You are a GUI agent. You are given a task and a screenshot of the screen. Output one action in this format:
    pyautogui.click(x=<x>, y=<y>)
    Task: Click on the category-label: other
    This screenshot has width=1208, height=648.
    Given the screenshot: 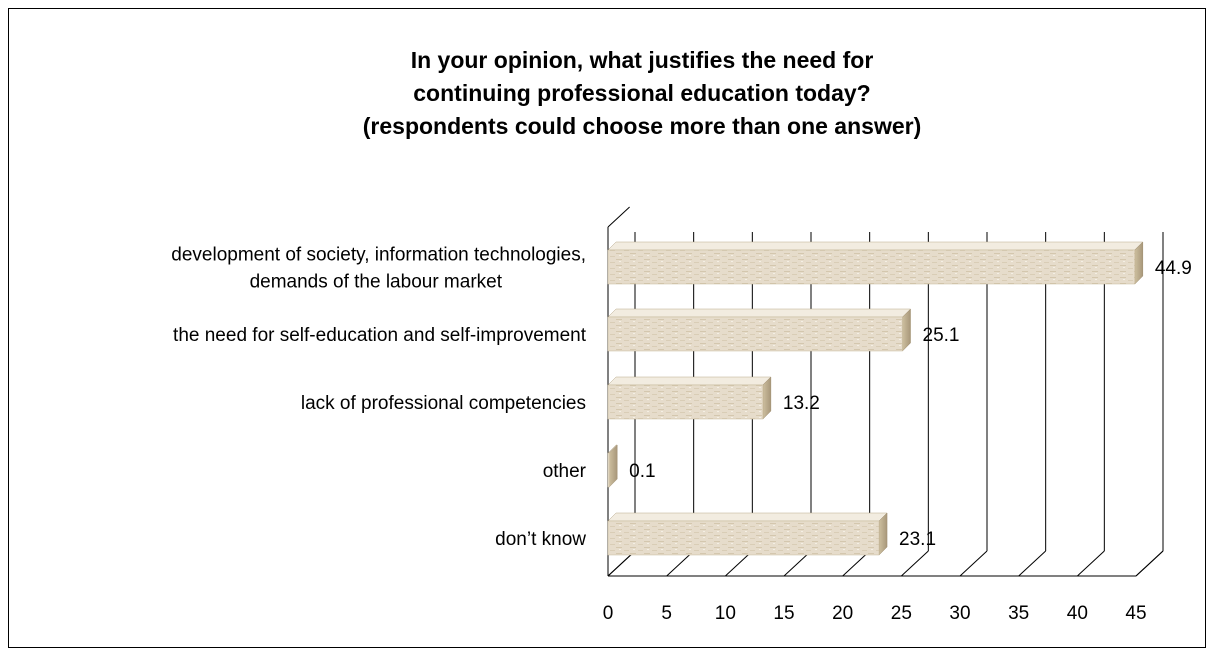 What is the action you would take?
    pyautogui.click(x=565, y=471)
    